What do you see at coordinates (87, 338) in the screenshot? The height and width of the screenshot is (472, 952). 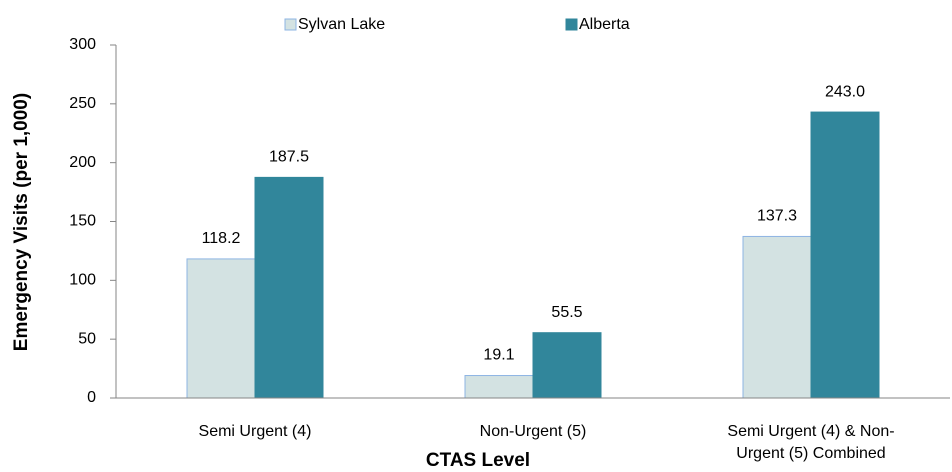 I see `y-tick-label: 50` at bounding box center [87, 338].